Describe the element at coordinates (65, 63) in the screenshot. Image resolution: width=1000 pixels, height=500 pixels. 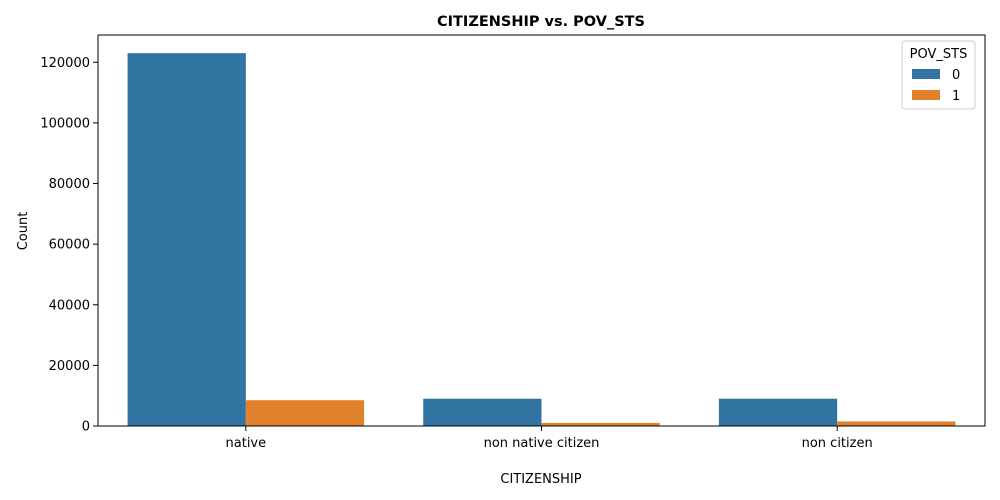
I see `y-tick-label: 120000` at that location.